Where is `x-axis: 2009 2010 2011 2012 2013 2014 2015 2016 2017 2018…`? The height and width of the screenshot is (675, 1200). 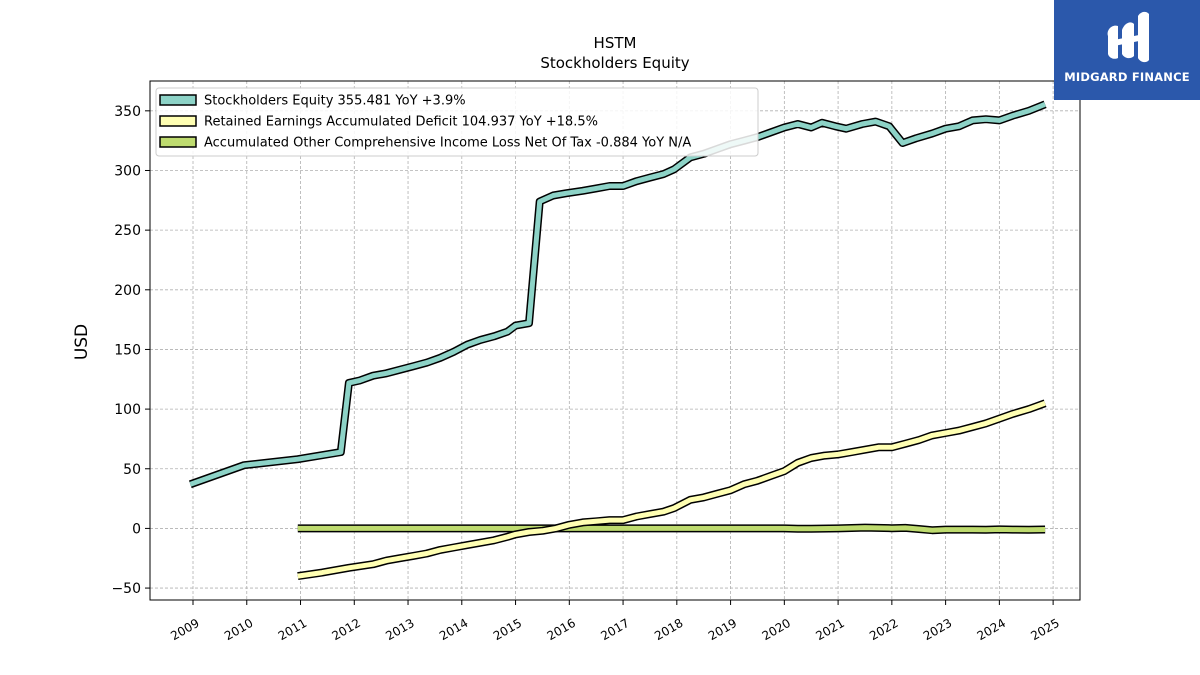 x-axis: 2009 2010 2011 2012 2013 2014 2015 2016 2017 2018… is located at coordinates (615, 621).